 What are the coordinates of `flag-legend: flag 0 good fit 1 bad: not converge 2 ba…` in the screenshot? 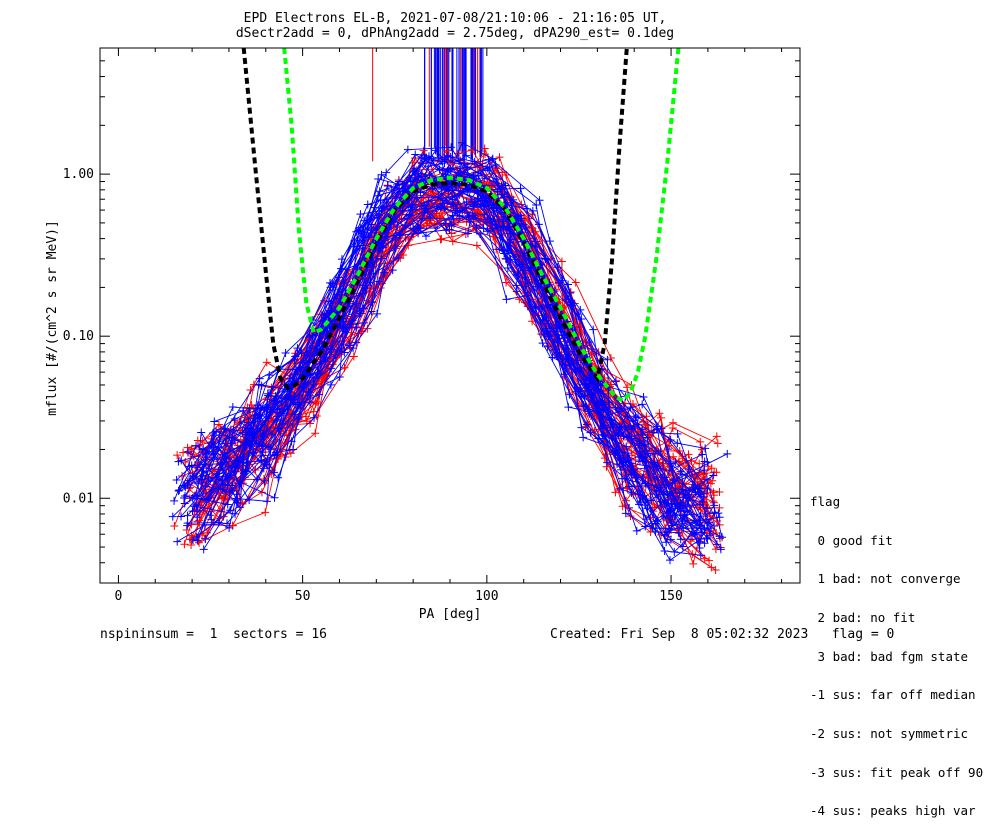 It's located at (896, 650).